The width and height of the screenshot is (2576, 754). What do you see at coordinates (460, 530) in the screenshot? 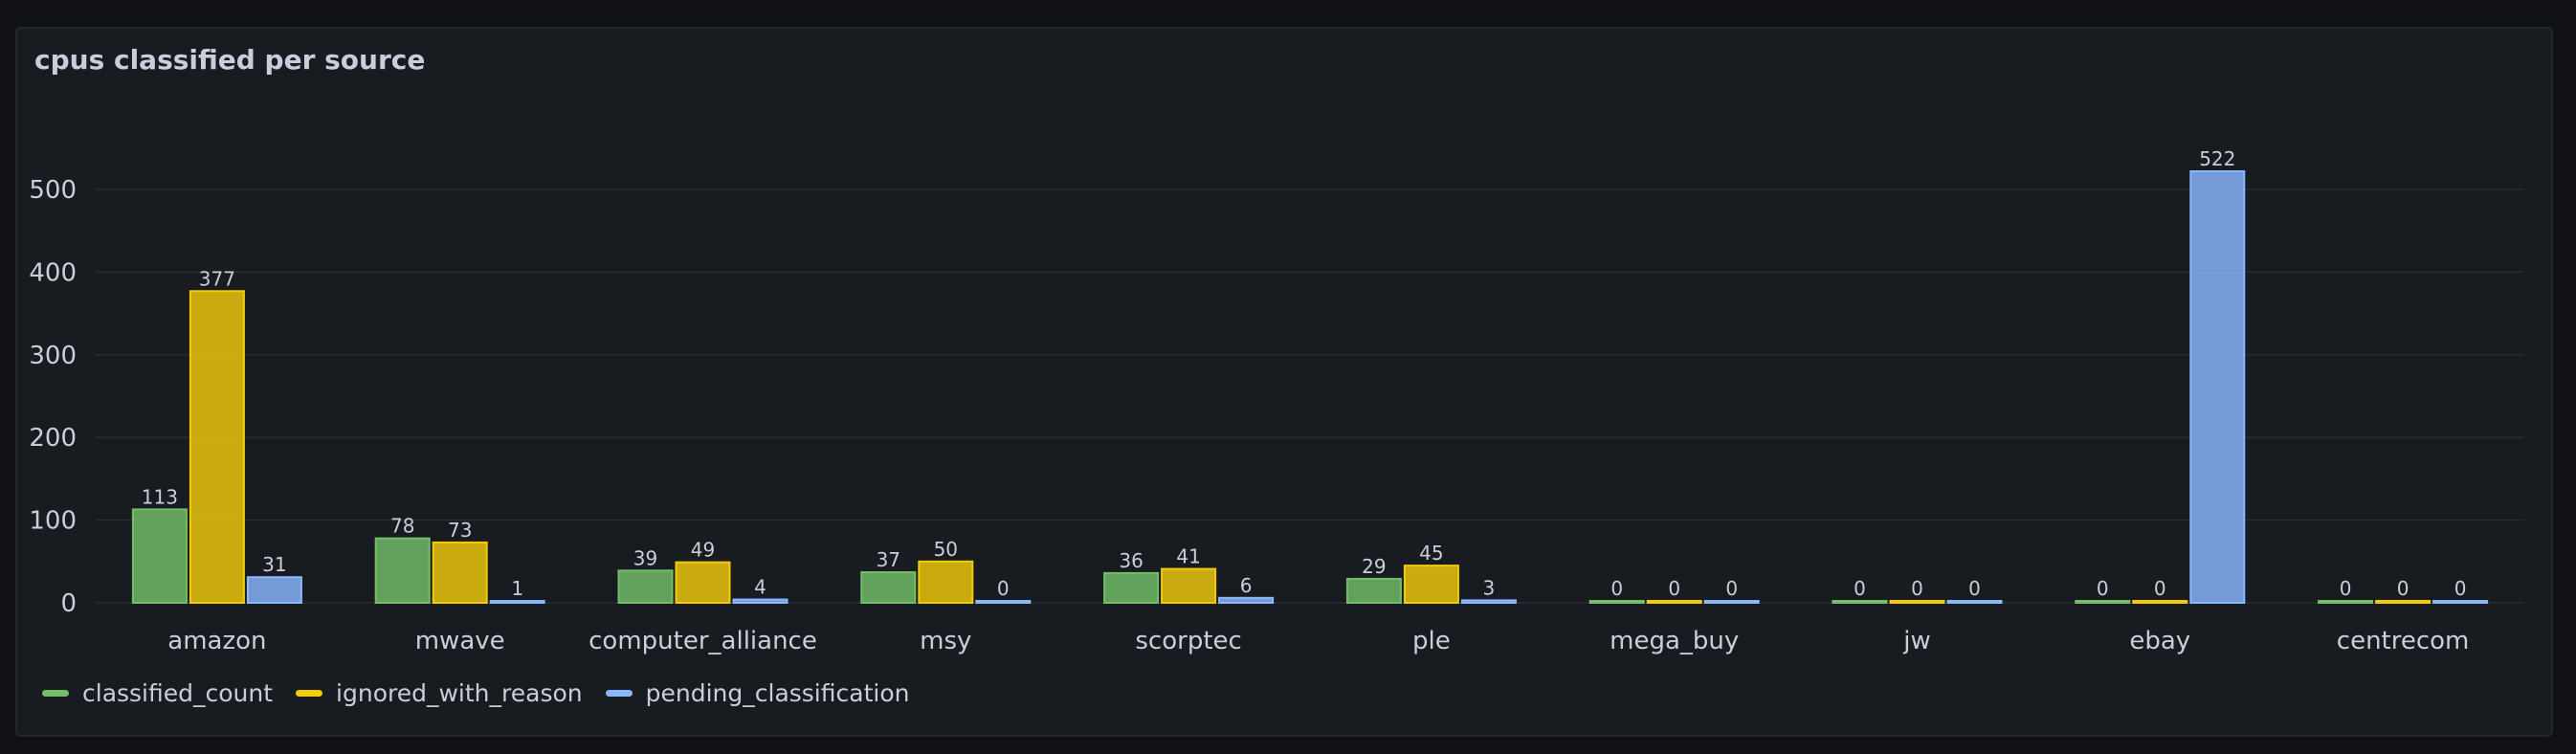
I see `data-label: 73` at bounding box center [460, 530].